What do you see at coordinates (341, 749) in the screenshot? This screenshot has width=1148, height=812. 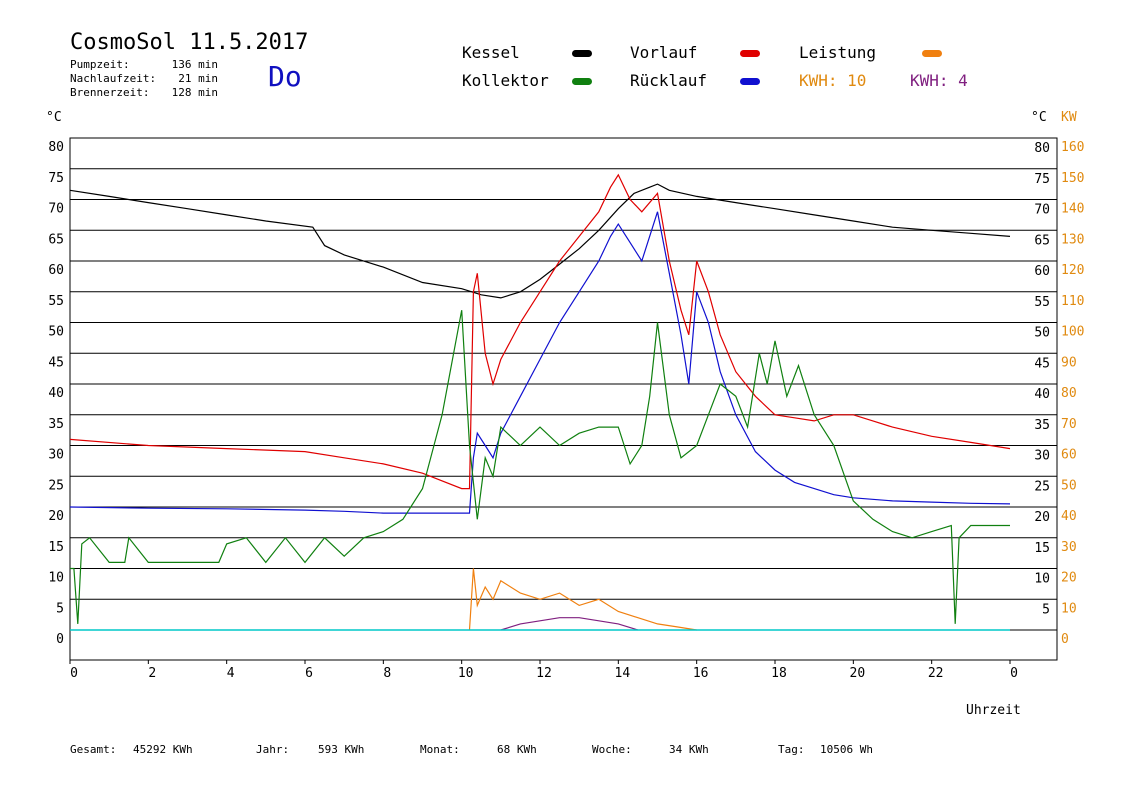 I see `footer-jahr-value: 593 KWh` at bounding box center [341, 749].